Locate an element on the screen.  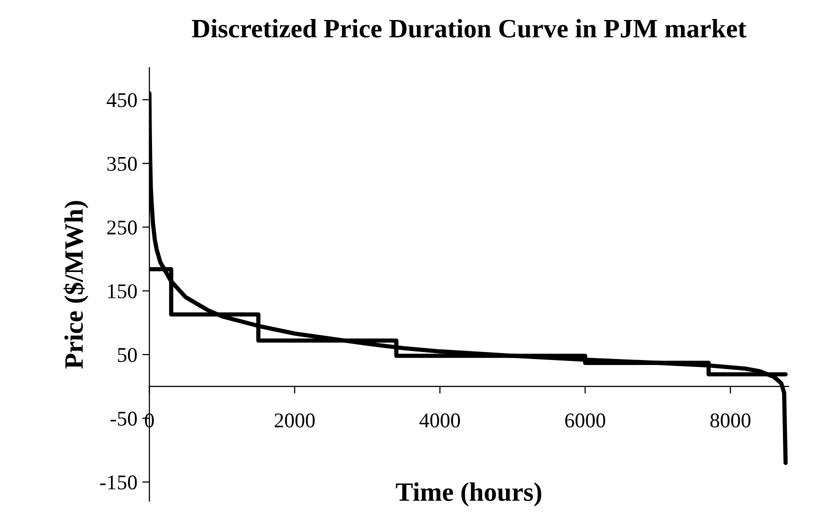
y-tick-label: -50 is located at coordinates (123, 419).